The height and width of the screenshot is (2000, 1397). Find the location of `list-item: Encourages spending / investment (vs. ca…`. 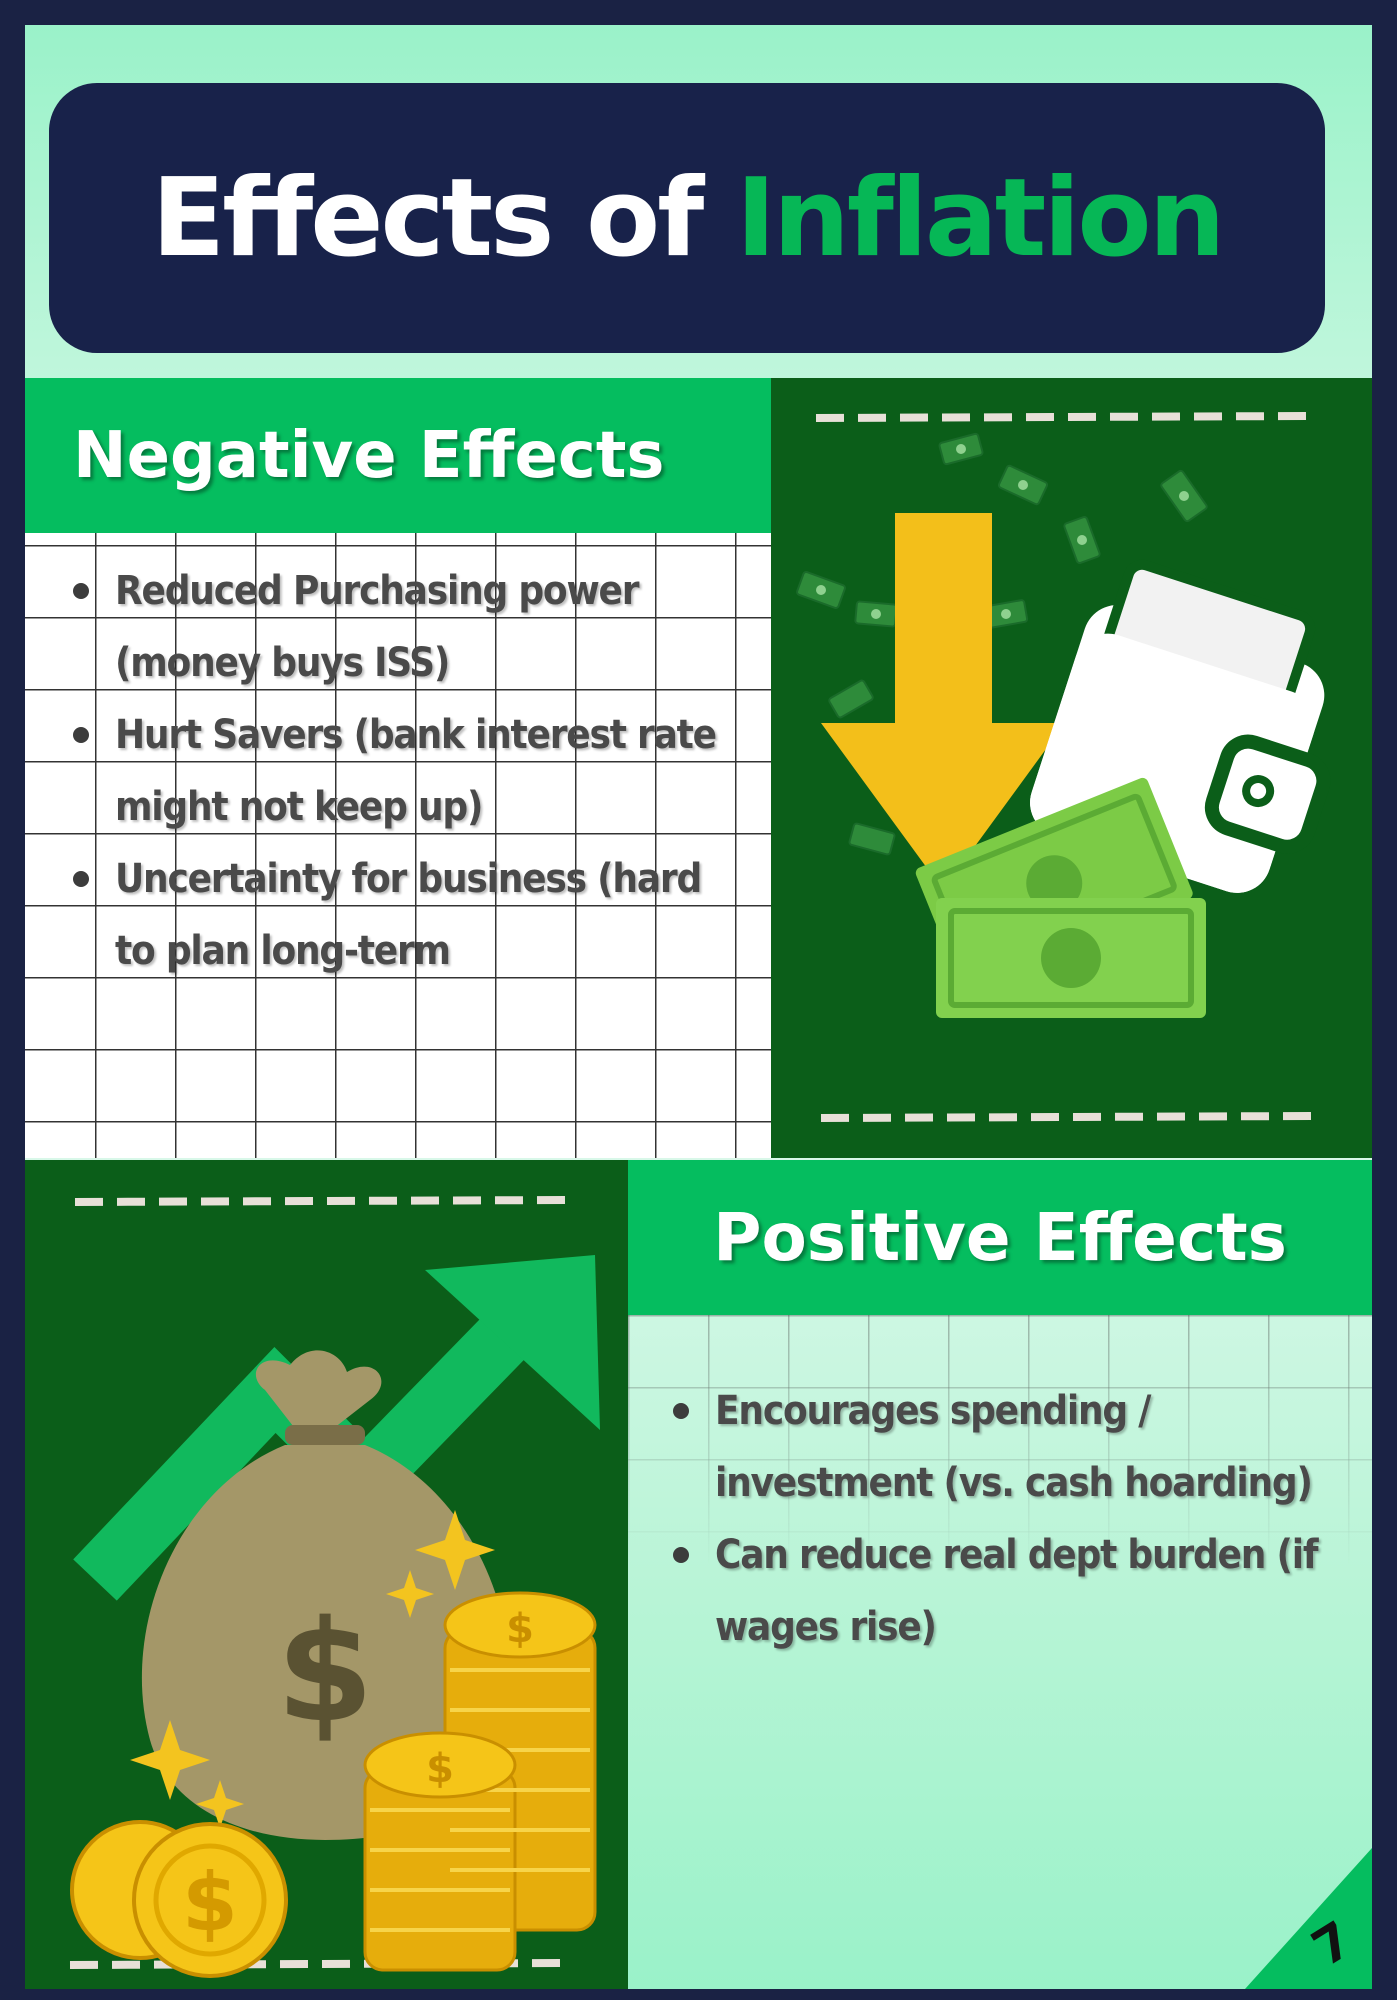

list-item: Encourages spending / investment (vs. ca… is located at coordinates (1005, 1447).